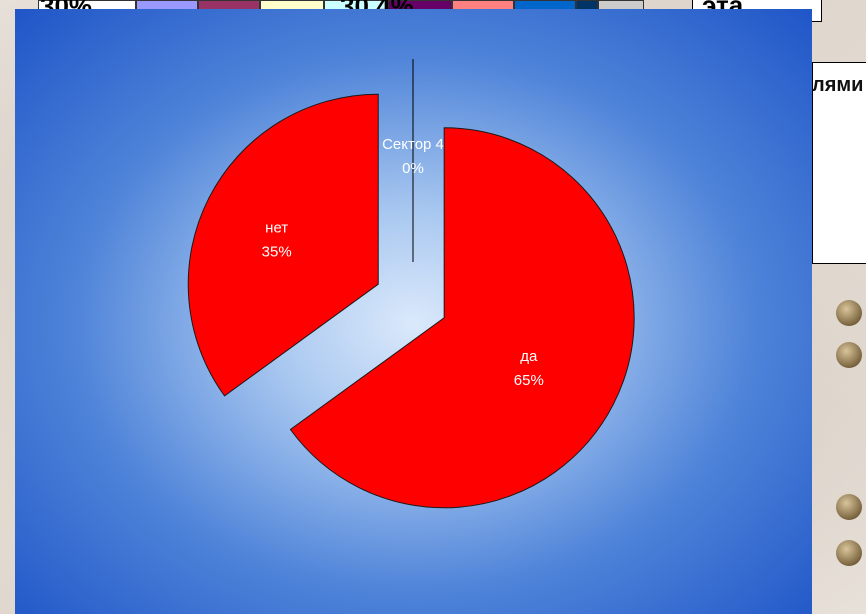 This screenshot has height=614, width=866. What do you see at coordinates (276, 227) in the screenshot?
I see `slice-label: нет` at bounding box center [276, 227].